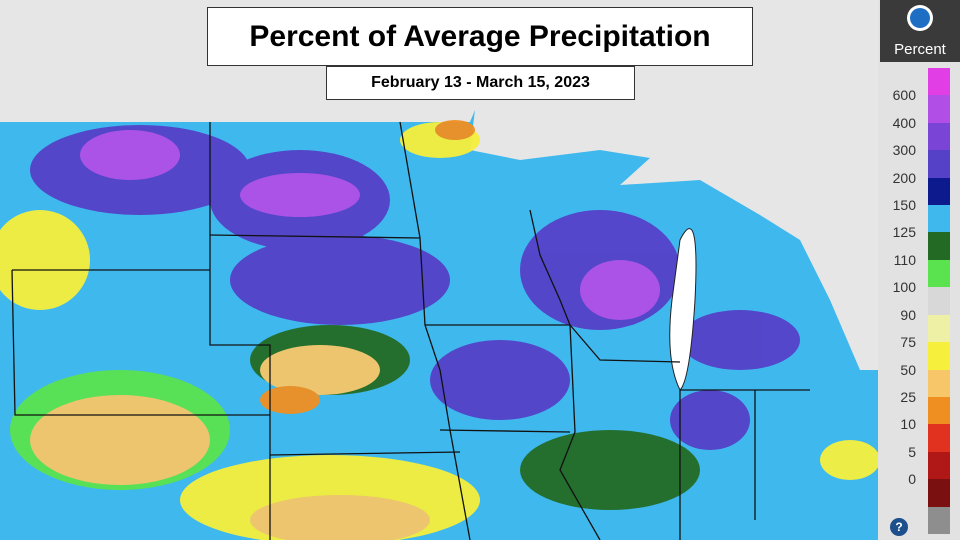 Image resolution: width=960 pixels, height=540 pixels. Describe the element at coordinates (904, 287) in the screenshot. I see `legend-tick-label: 100` at that location.